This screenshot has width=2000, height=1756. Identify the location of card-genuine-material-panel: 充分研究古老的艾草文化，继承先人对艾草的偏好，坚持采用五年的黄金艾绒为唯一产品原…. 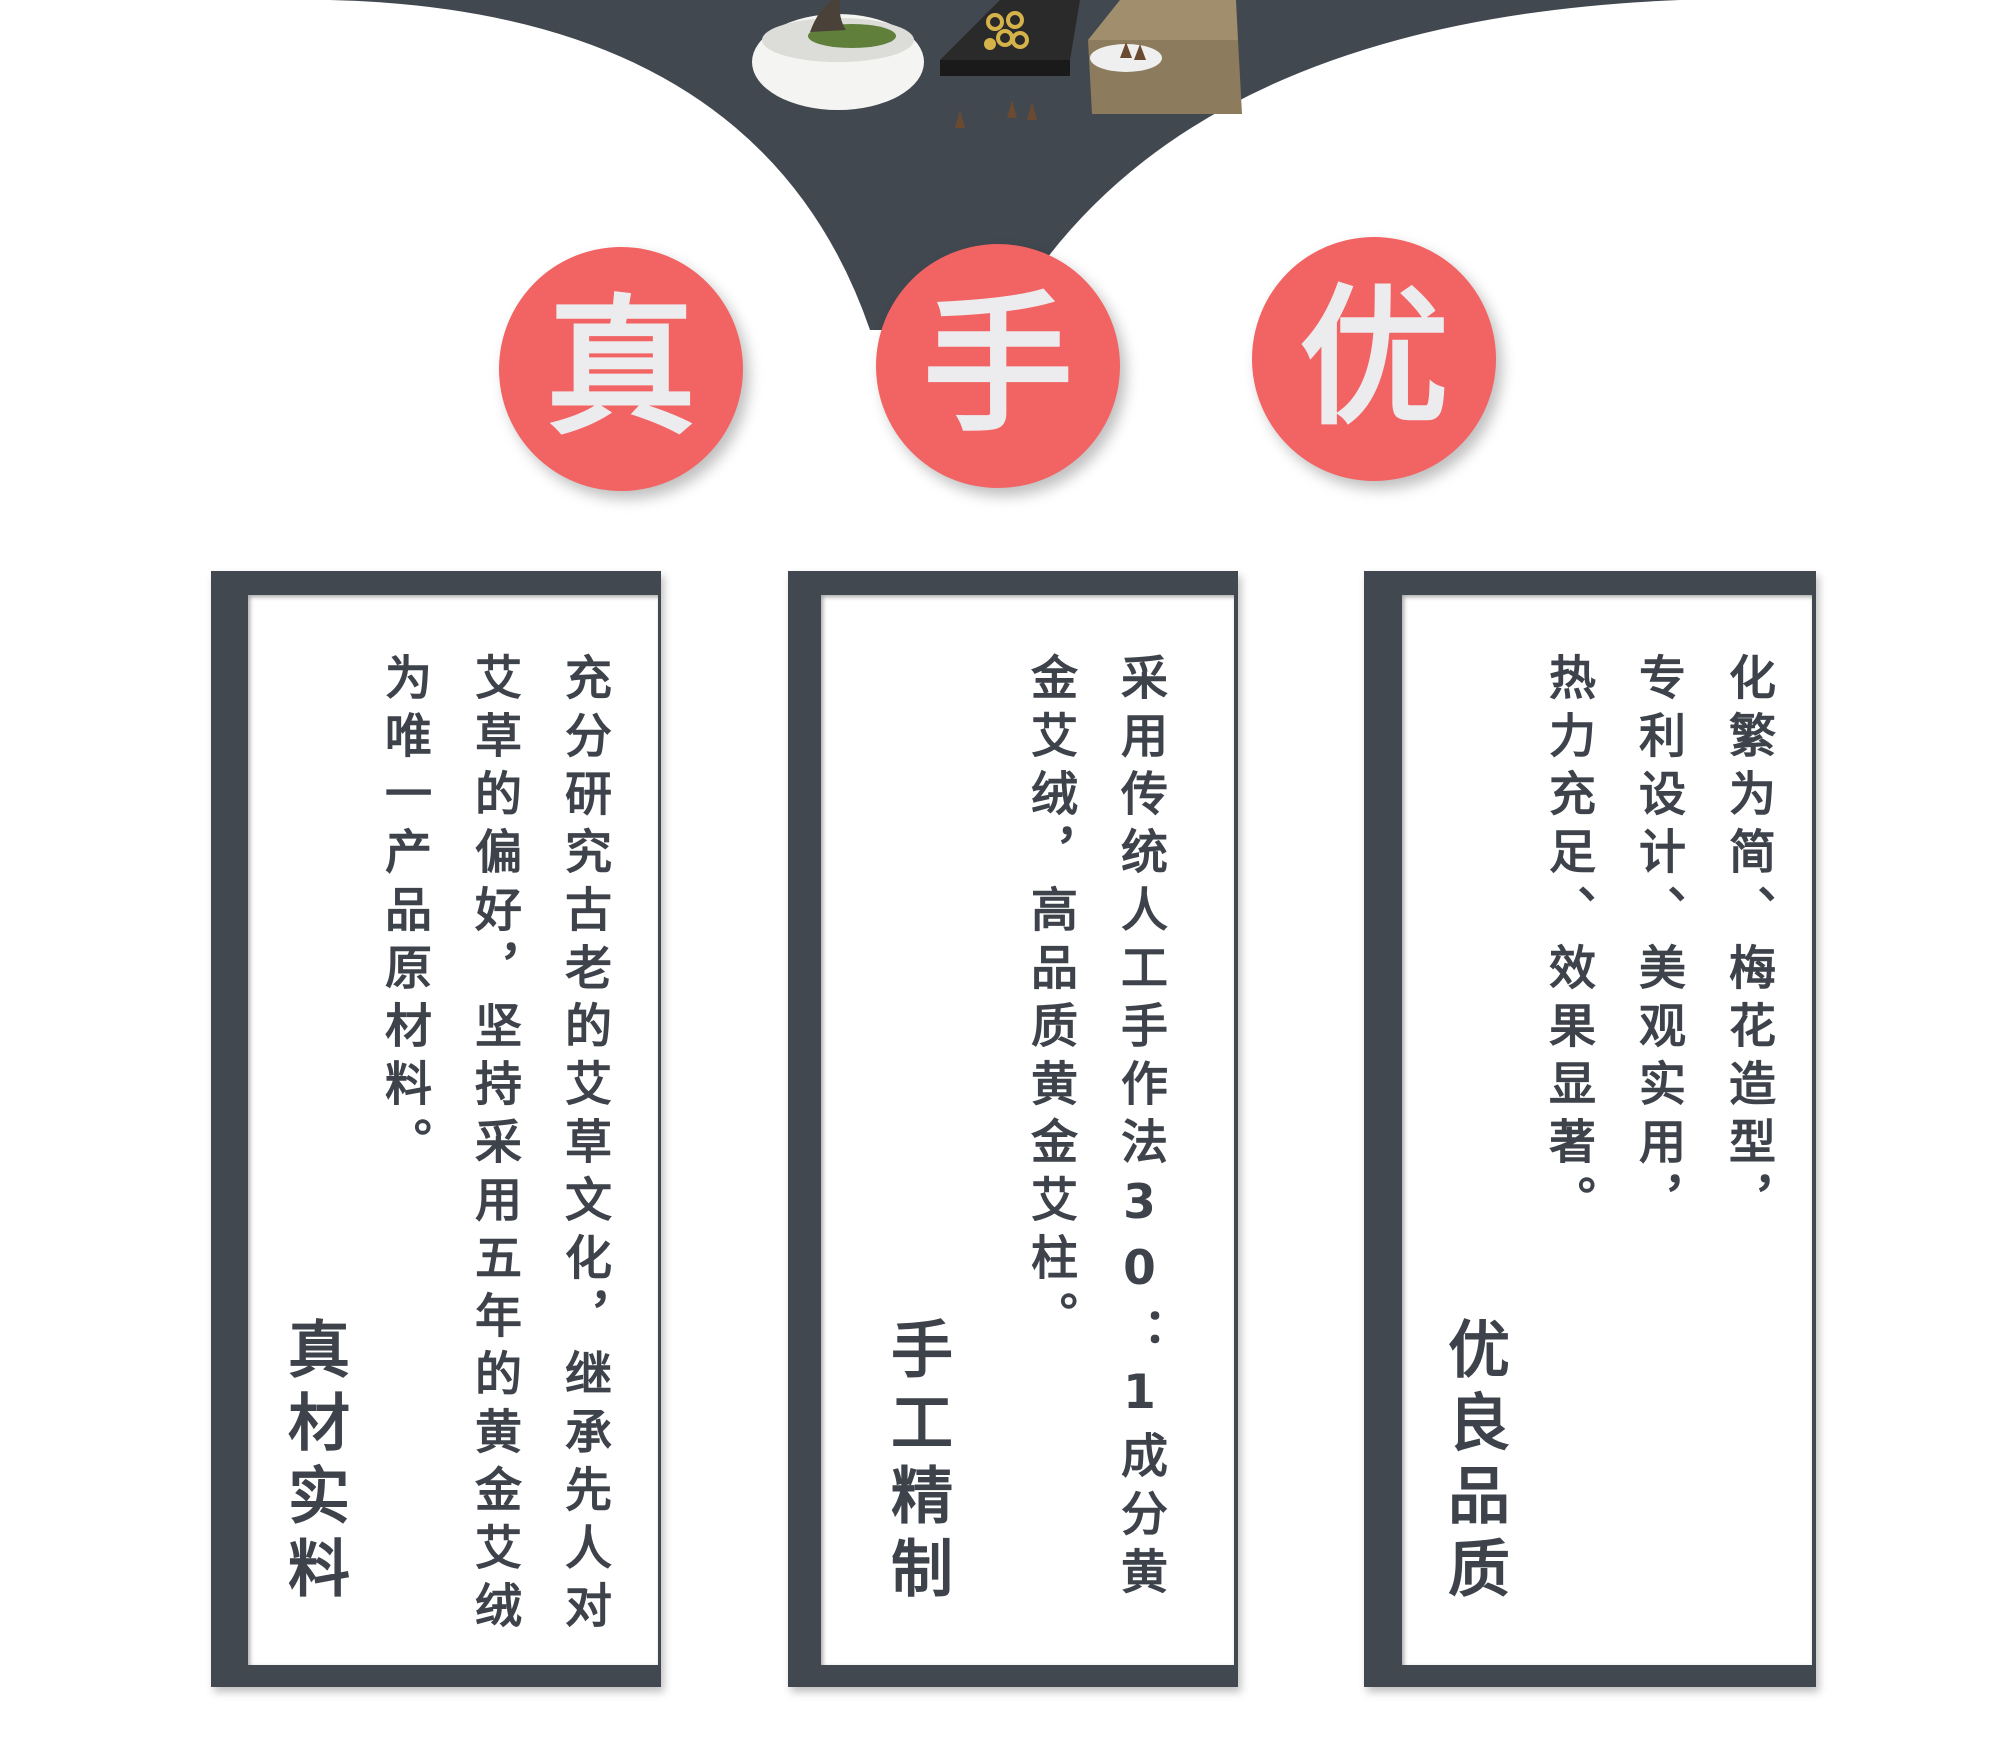
(453, 1130).